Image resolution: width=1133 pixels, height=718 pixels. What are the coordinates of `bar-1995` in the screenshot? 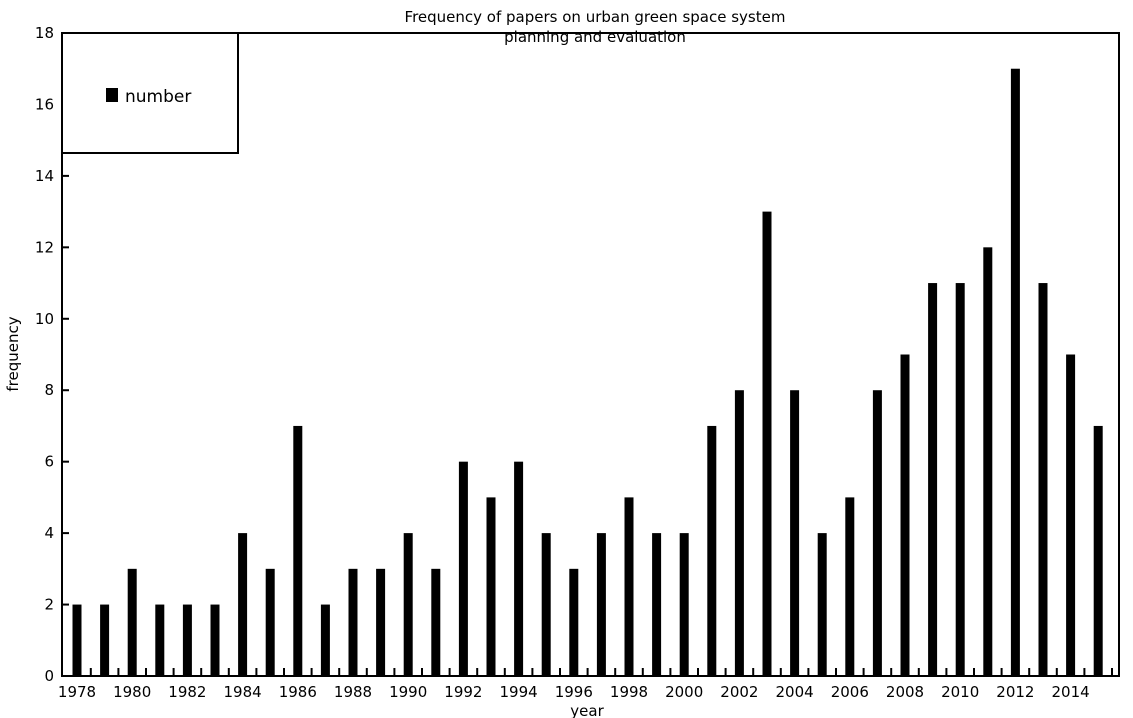 It's located at (546, 604).